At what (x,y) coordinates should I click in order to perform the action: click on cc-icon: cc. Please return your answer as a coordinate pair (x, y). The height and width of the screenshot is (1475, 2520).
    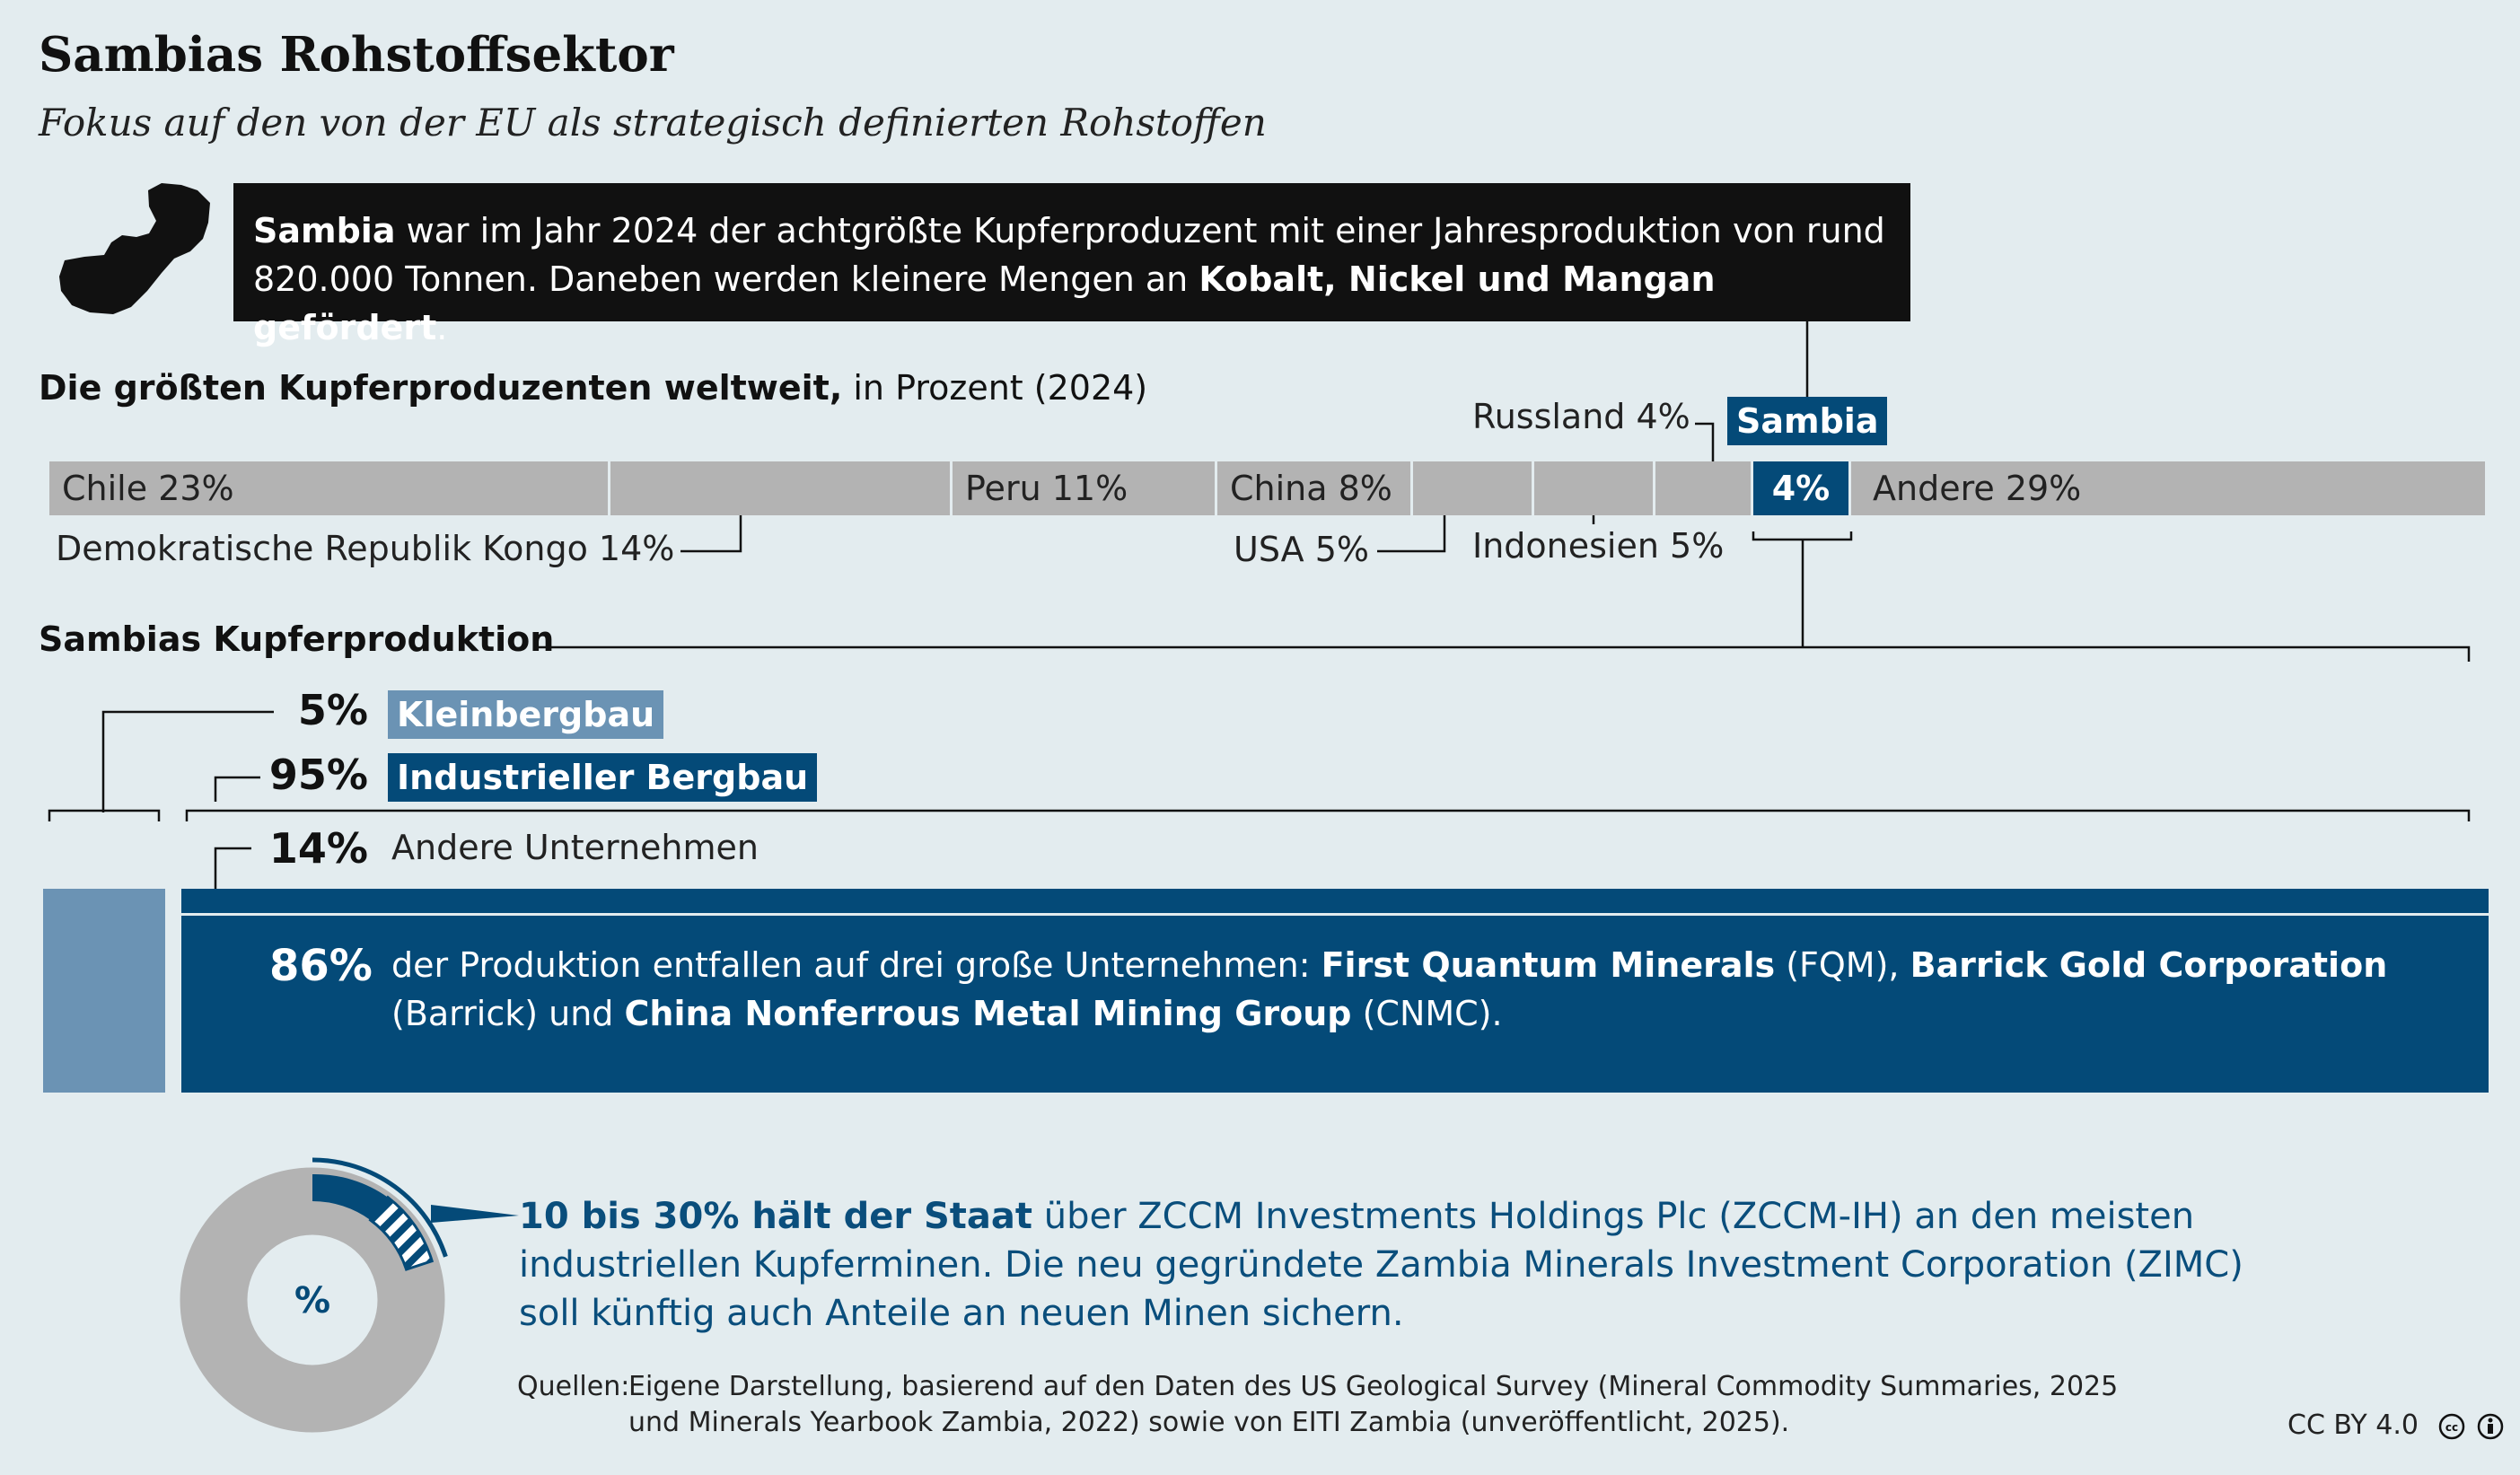
    Looking at the image, I should click on (2451, 1426).